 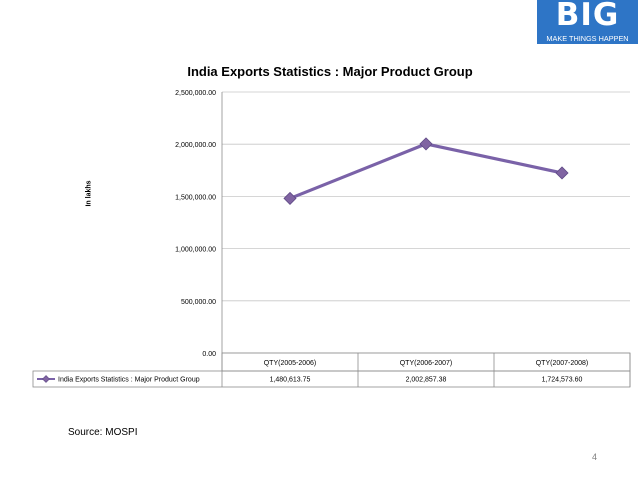 What do you see at coordinates (195, 250) in the screenshot?
I see `y-tick-label: 1,000,000.00` at bounding box center [195, 250].